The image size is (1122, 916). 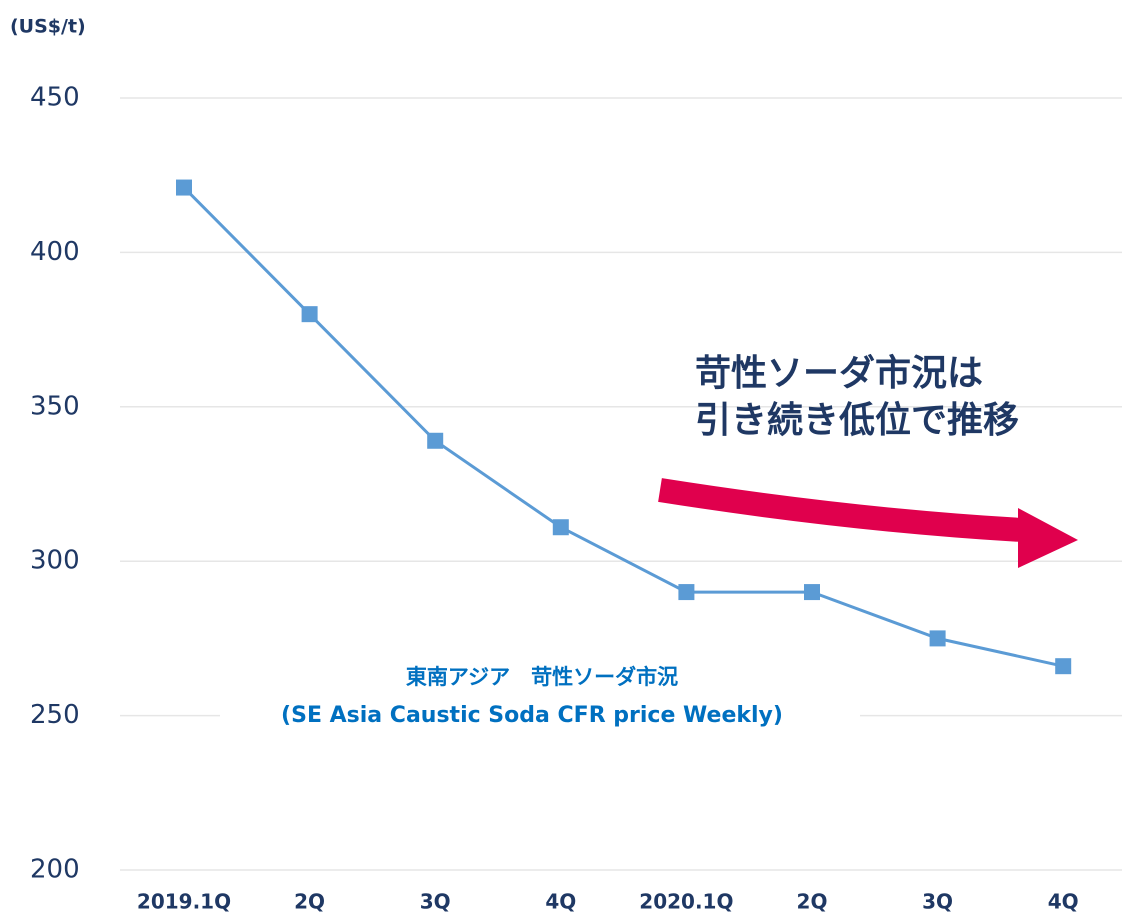 I want to click on y-tick-label: 300, so click(x=55, y=561).